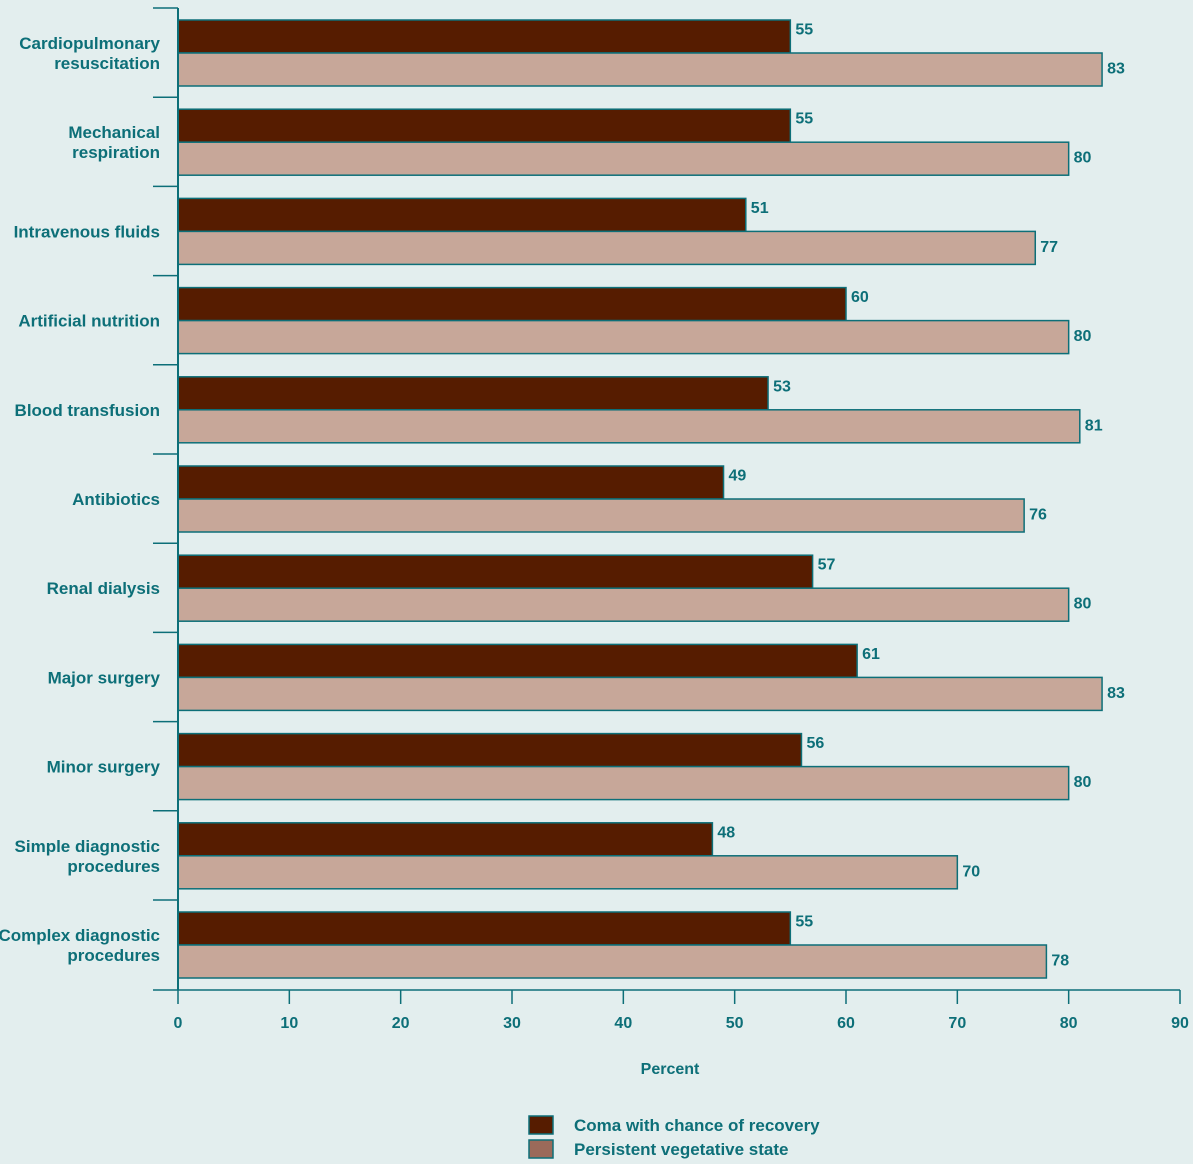 This screenshot has height=1164, width=1193. I want to click on x-tick-label-40: 40, so click(623, 1023).